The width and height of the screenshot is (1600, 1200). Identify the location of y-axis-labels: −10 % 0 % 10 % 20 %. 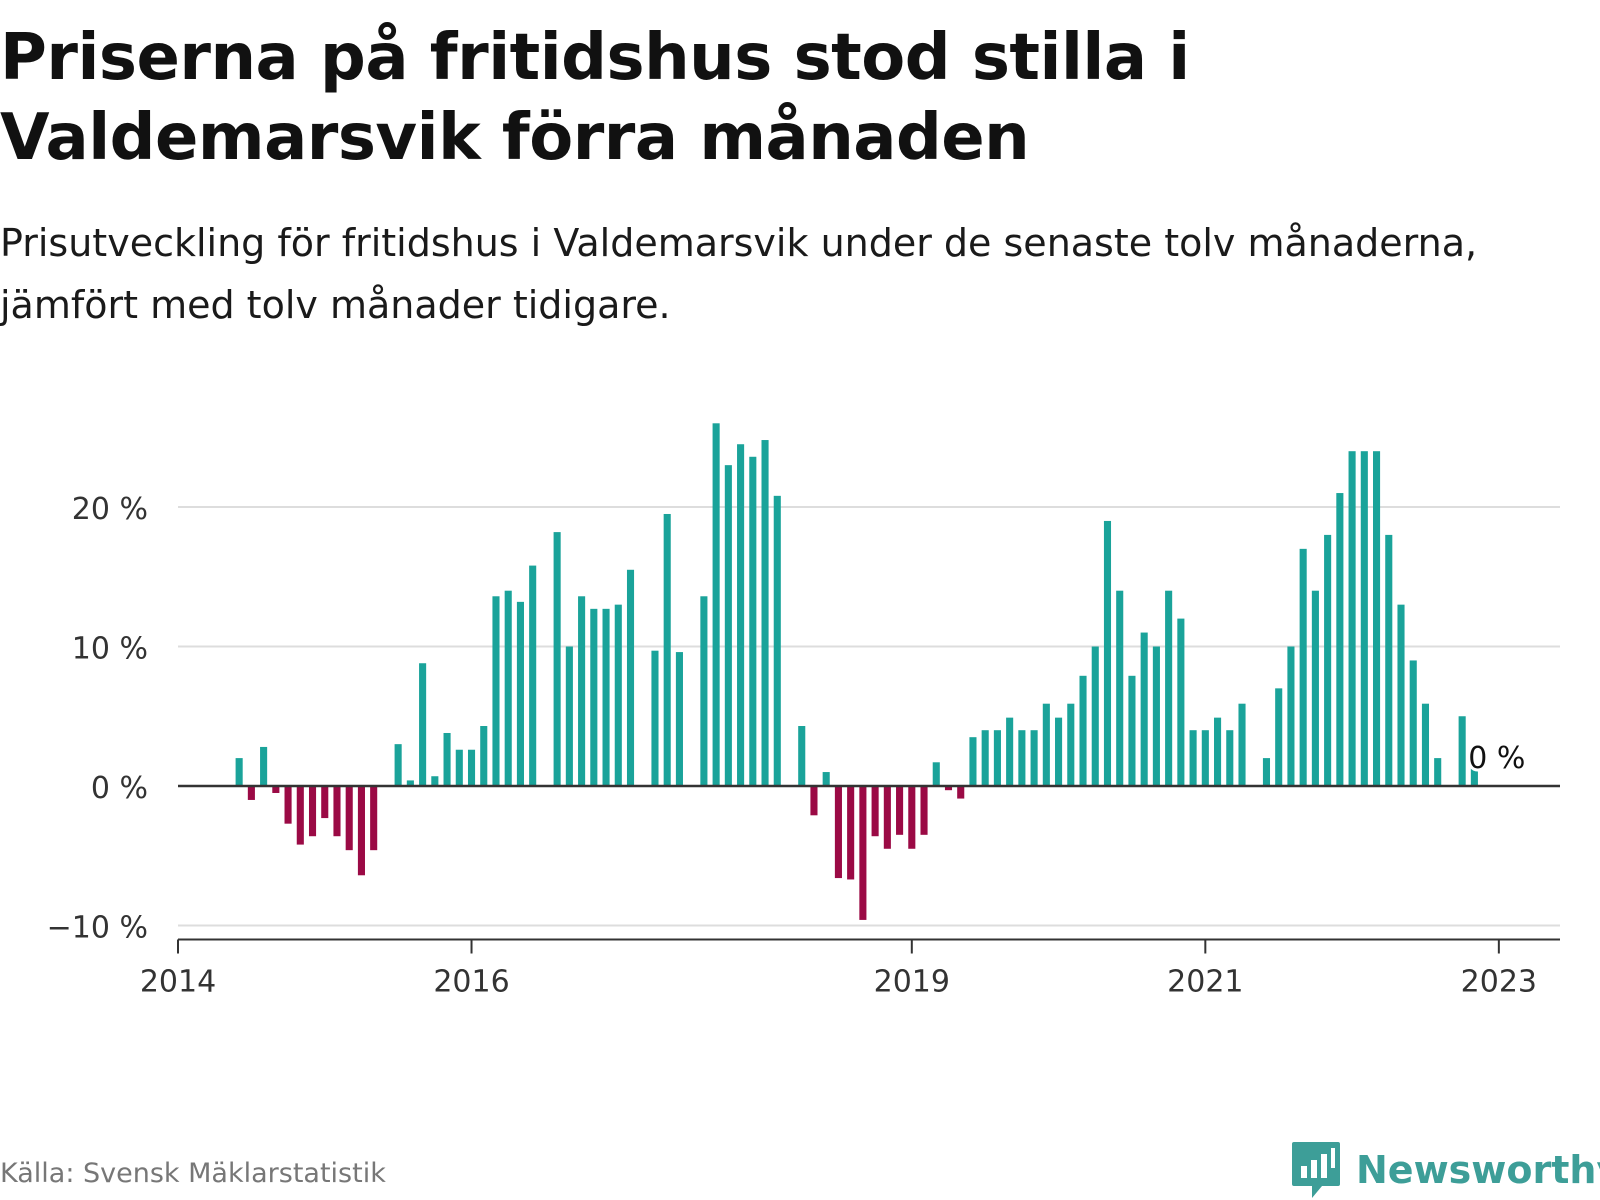
(97, 719).